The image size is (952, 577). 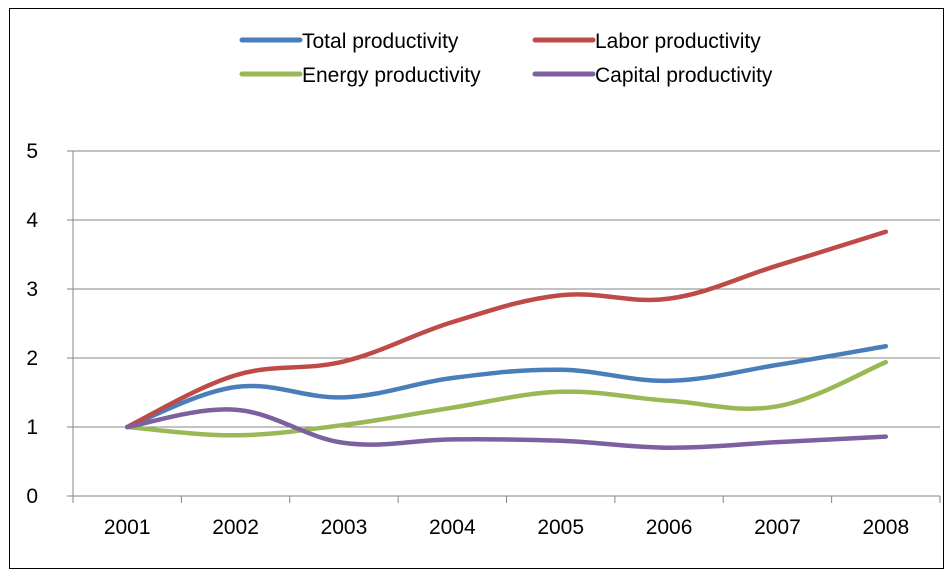 What do you see at coordinates (506, 527) in the screenshot?
I see `x-tick-labels: 2001 2002 2003 2004 2005 2006 2007 2008` at bounding box center [506, 527].